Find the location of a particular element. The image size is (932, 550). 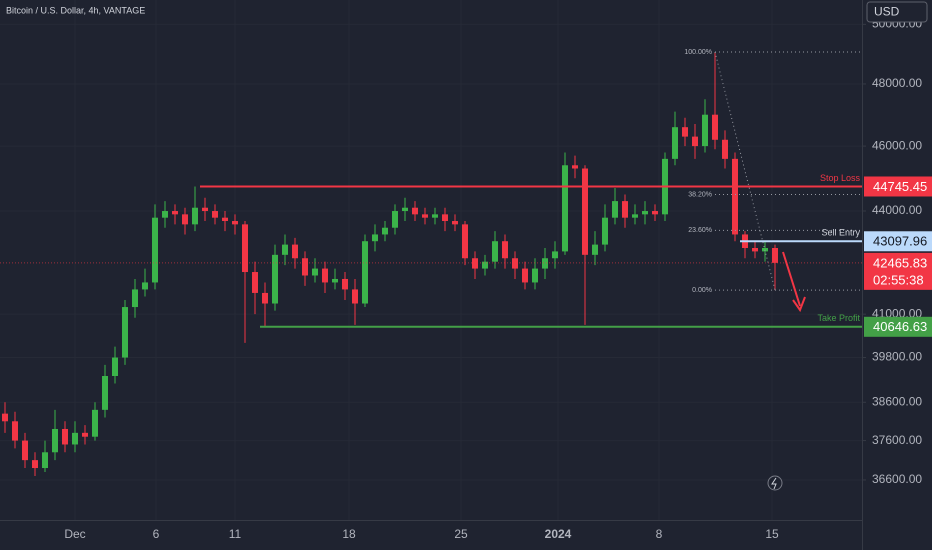

y-tick-label: 46000.00 is located at coordinates (897, 145).